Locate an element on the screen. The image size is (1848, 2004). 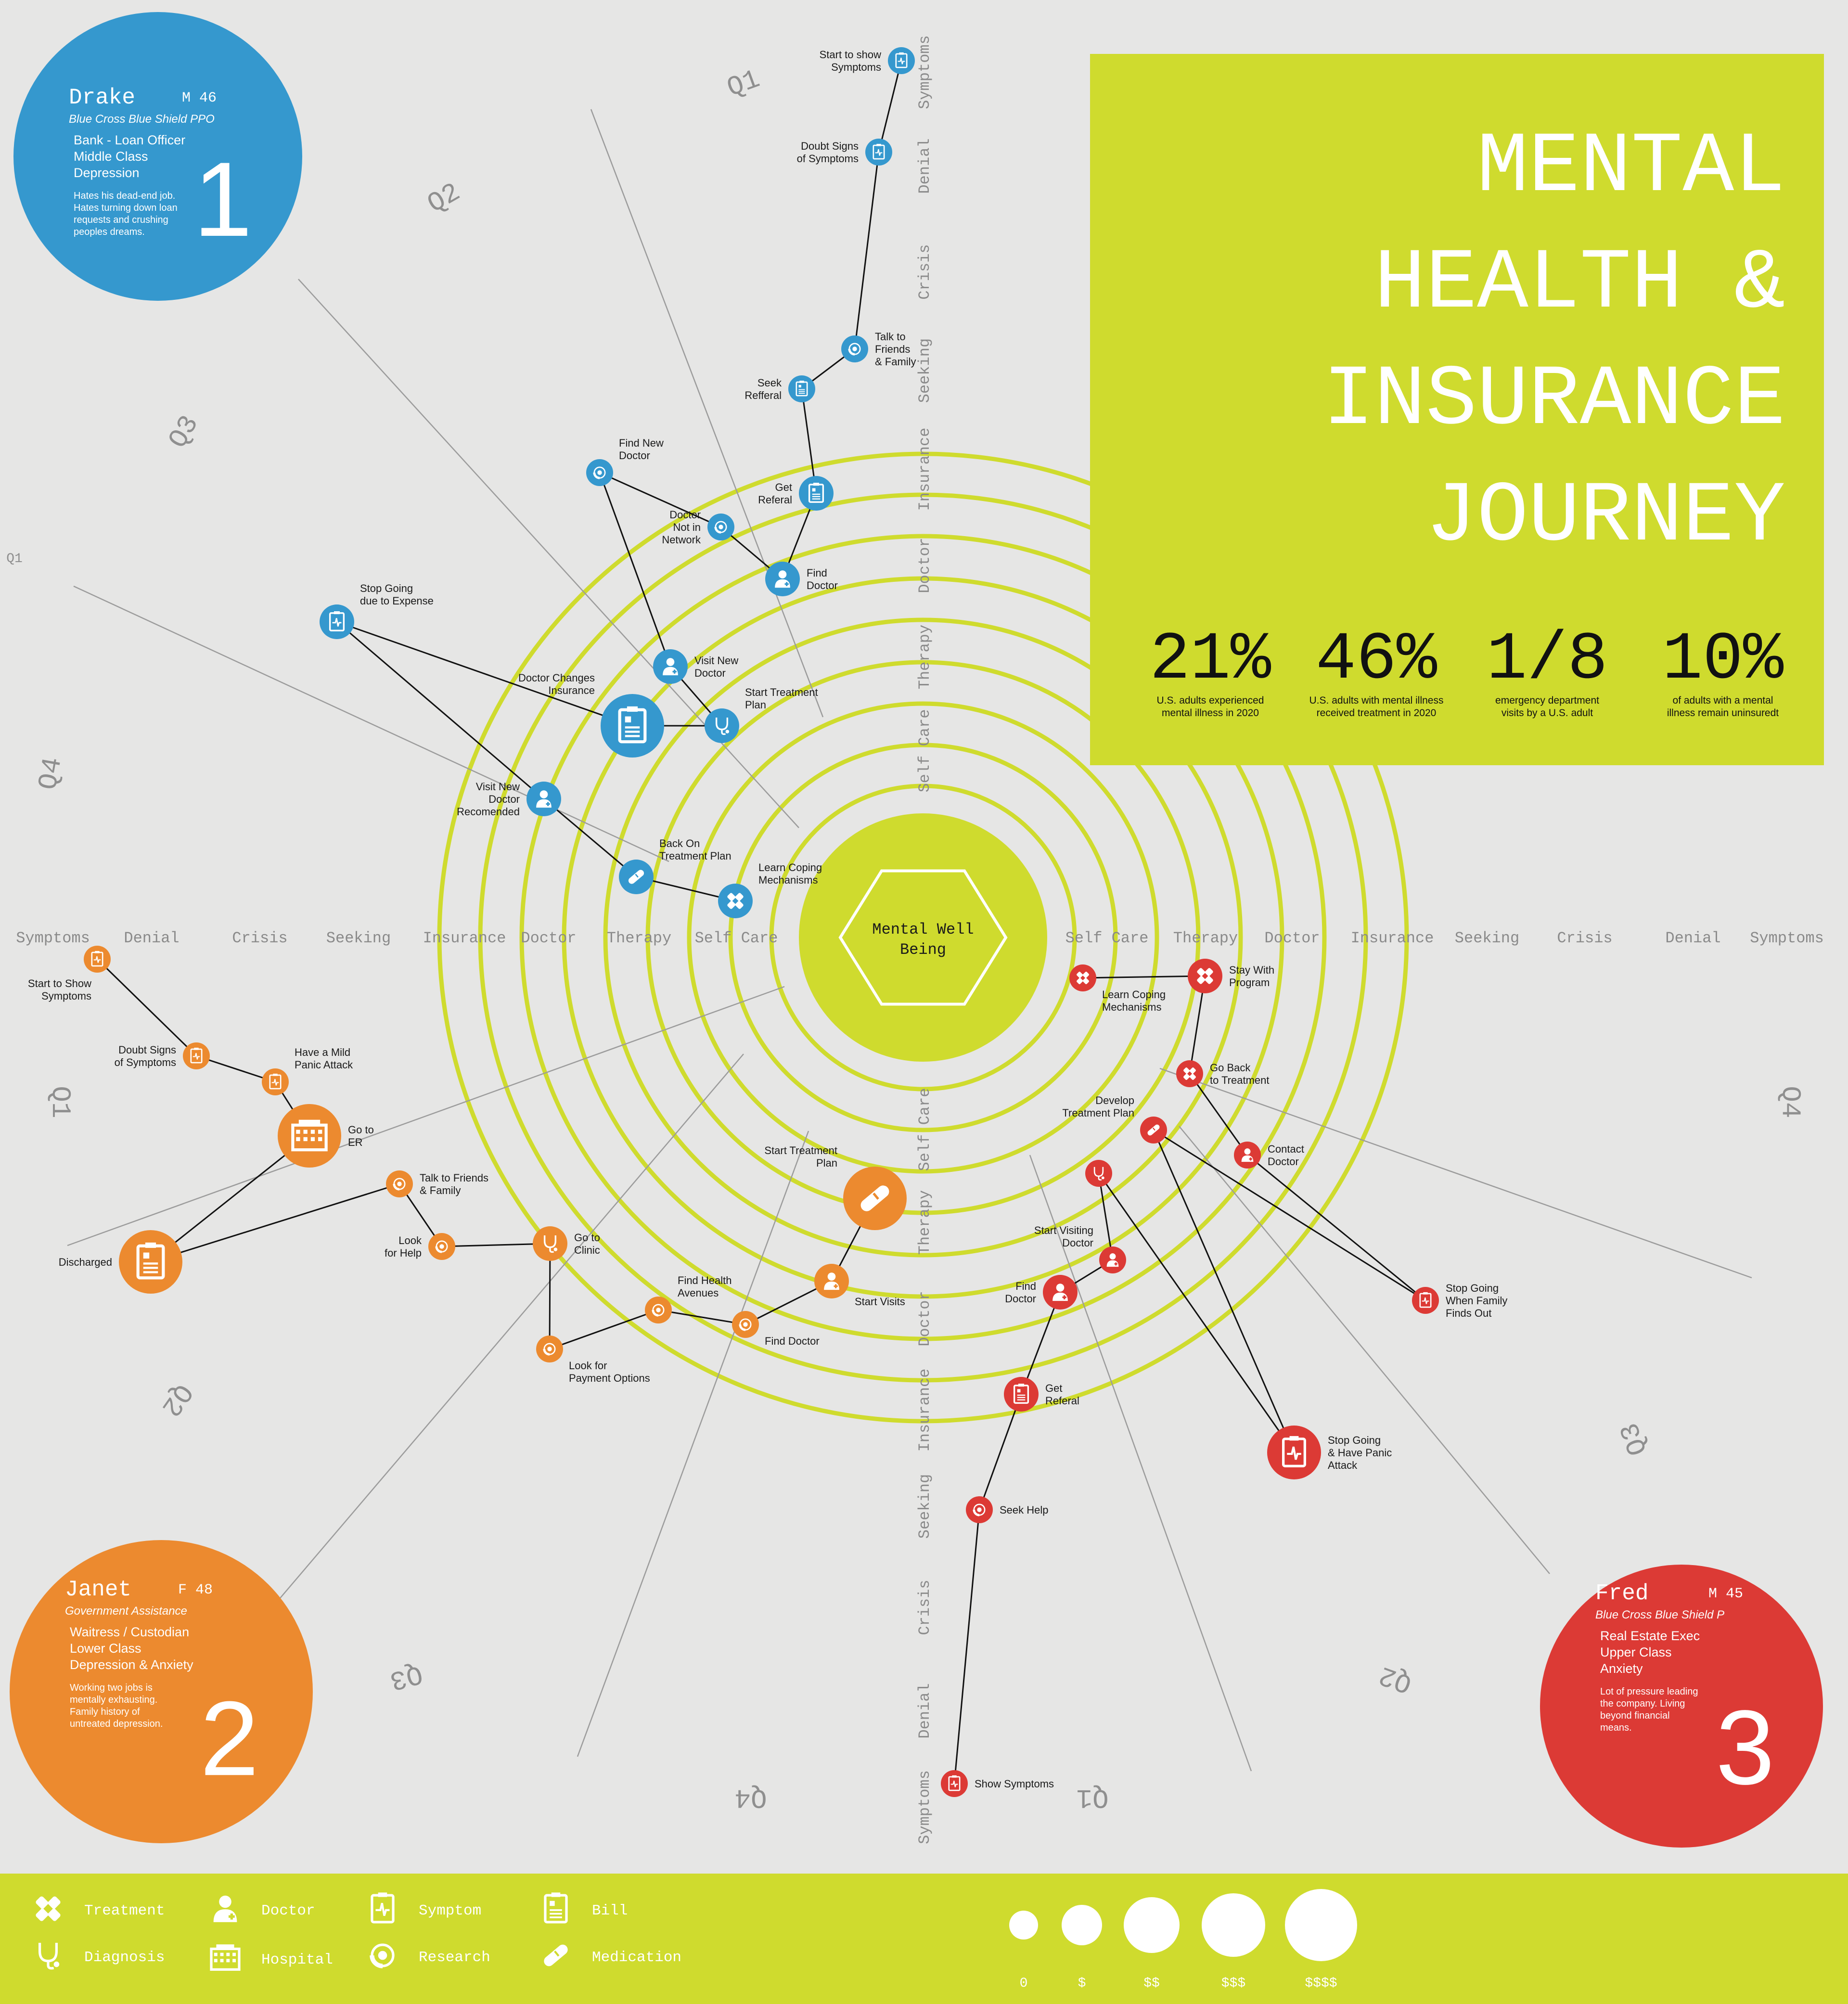
janet-step: Start Visits is located at coordinates (859, 1286).